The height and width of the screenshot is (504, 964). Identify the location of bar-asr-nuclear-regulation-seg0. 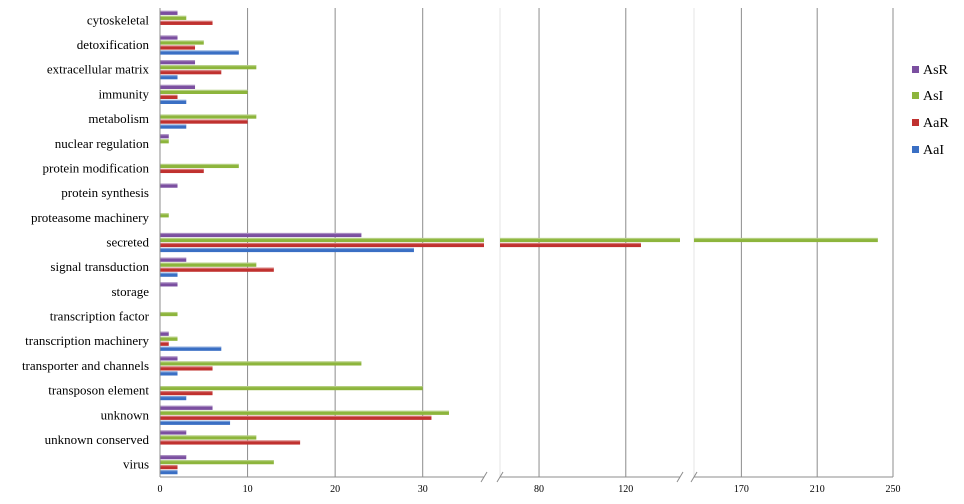
(164, 136).